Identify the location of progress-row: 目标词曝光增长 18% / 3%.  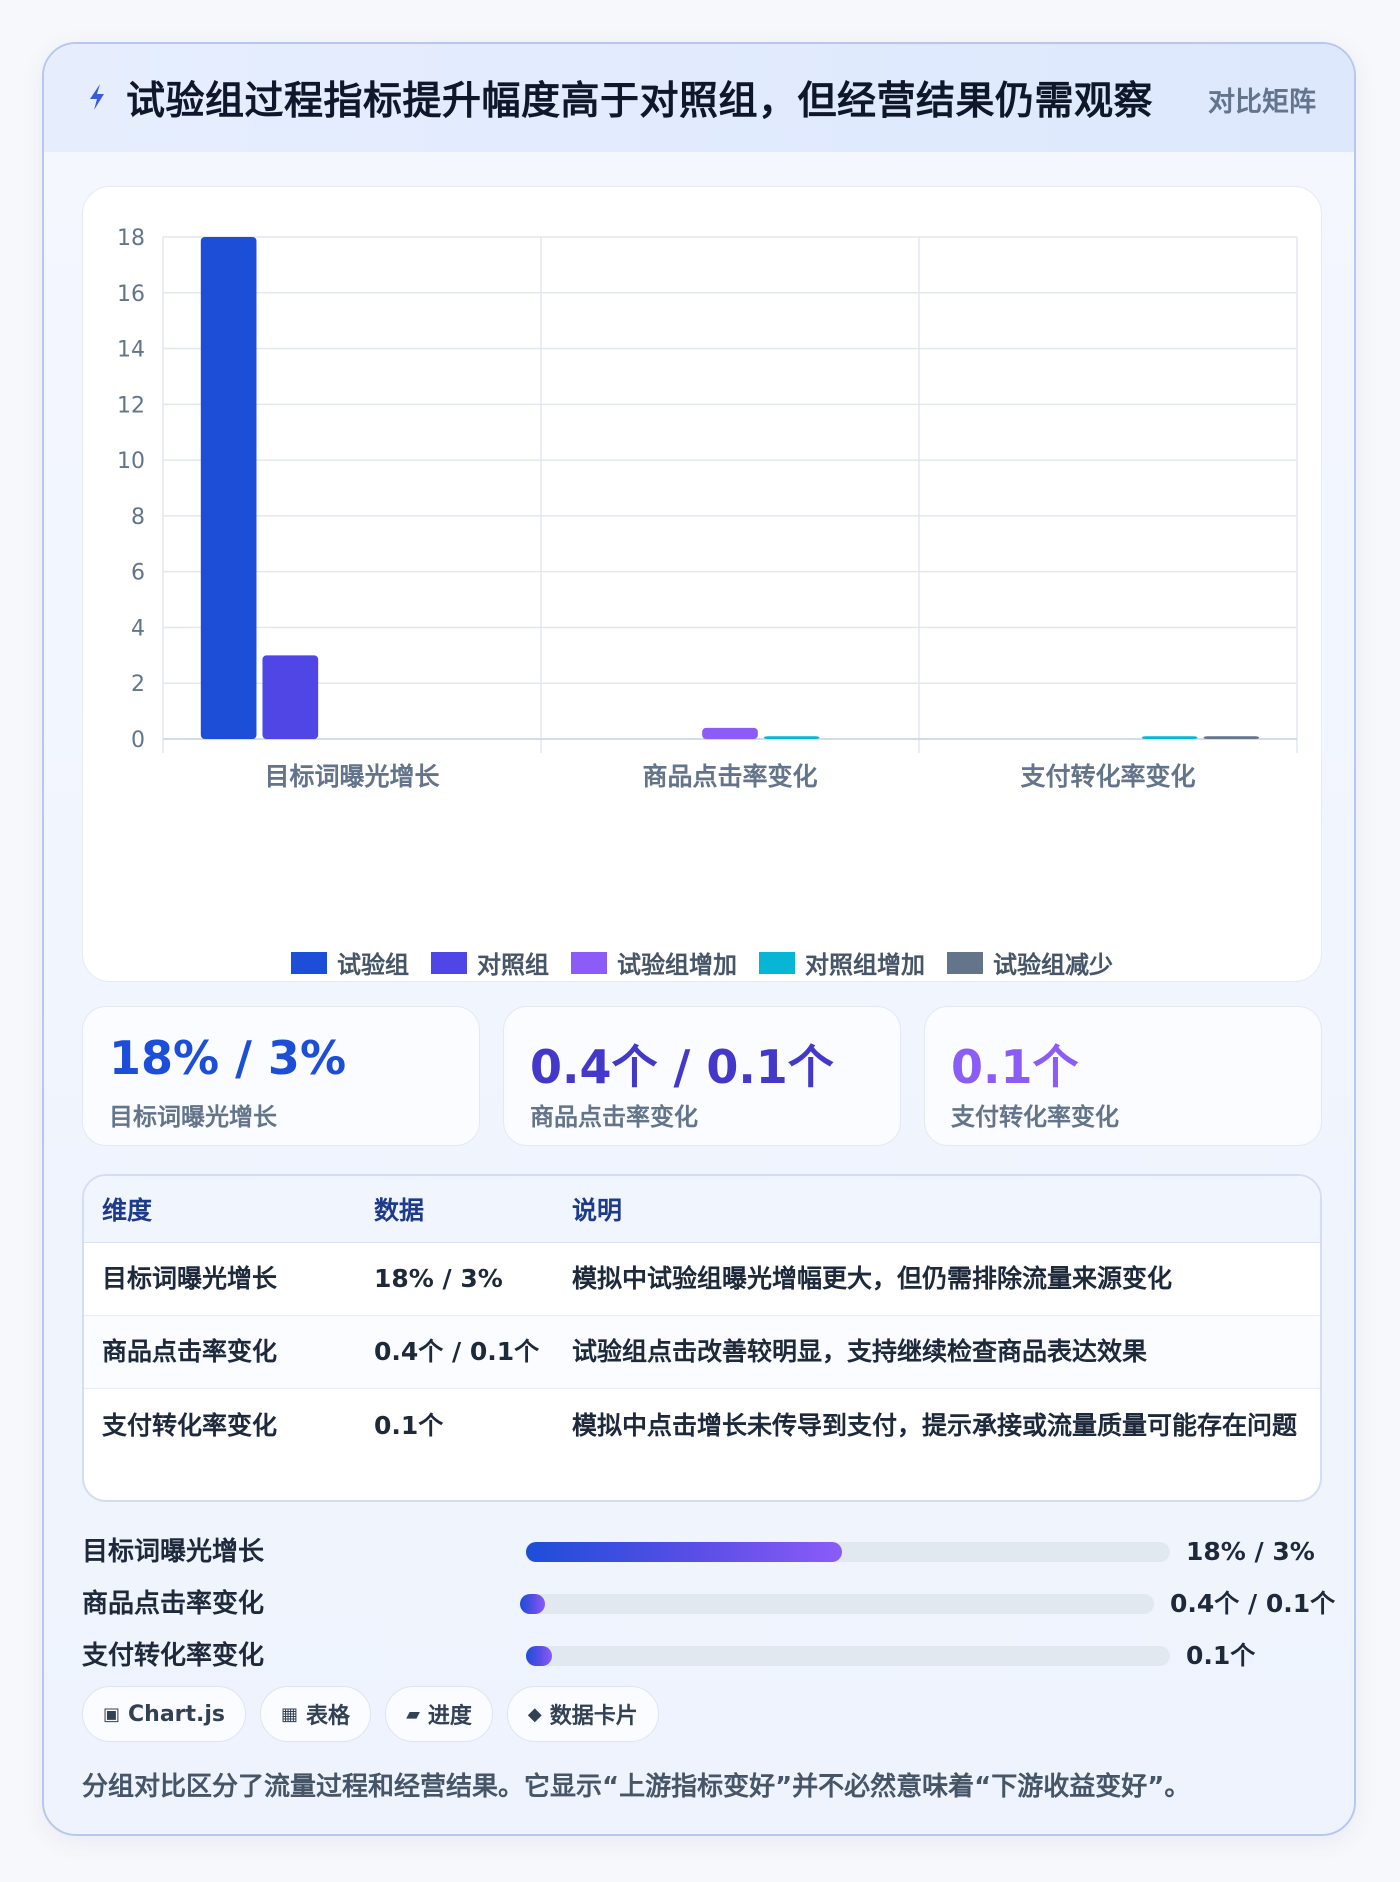
(712, 1552).